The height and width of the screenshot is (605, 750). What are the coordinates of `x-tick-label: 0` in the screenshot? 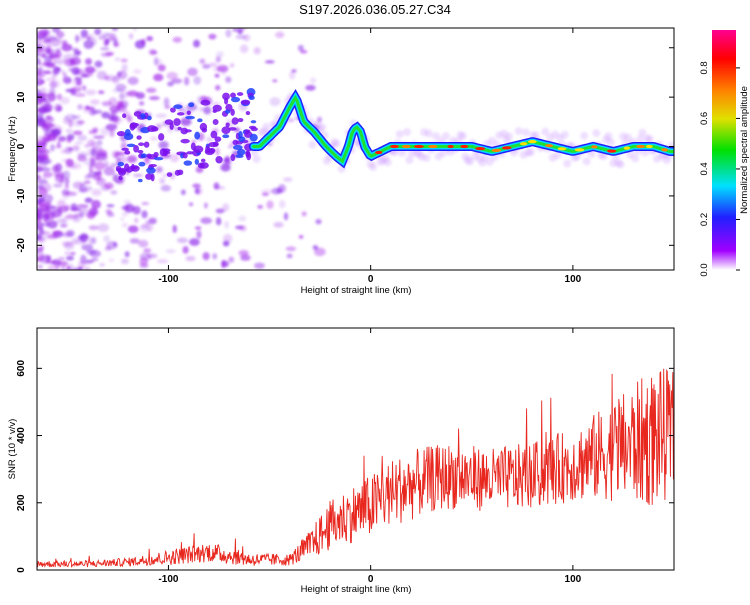 It's located at (371, 579).